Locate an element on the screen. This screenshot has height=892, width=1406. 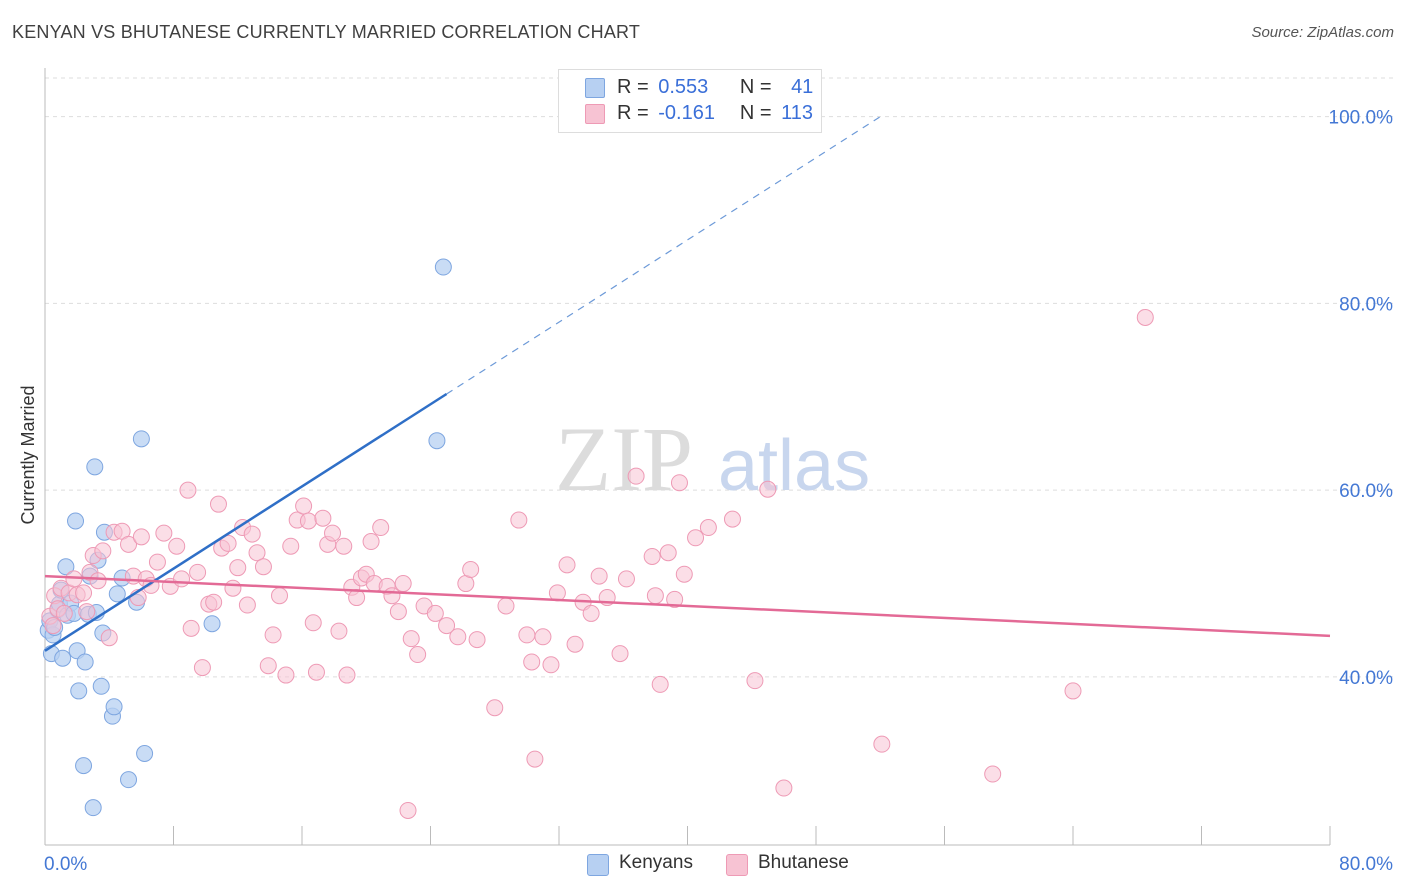
correlation-legend: R = 0.553 N = 41 R = -0.161 N = 113 is located at coordinates (690, 101).